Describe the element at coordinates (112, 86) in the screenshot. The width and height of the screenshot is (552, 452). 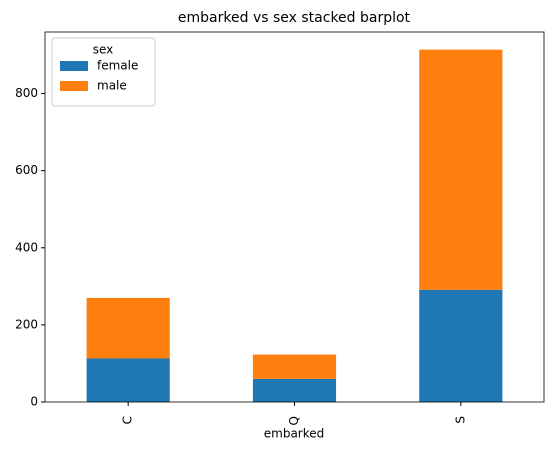
I see `legend-label: male` at that location.